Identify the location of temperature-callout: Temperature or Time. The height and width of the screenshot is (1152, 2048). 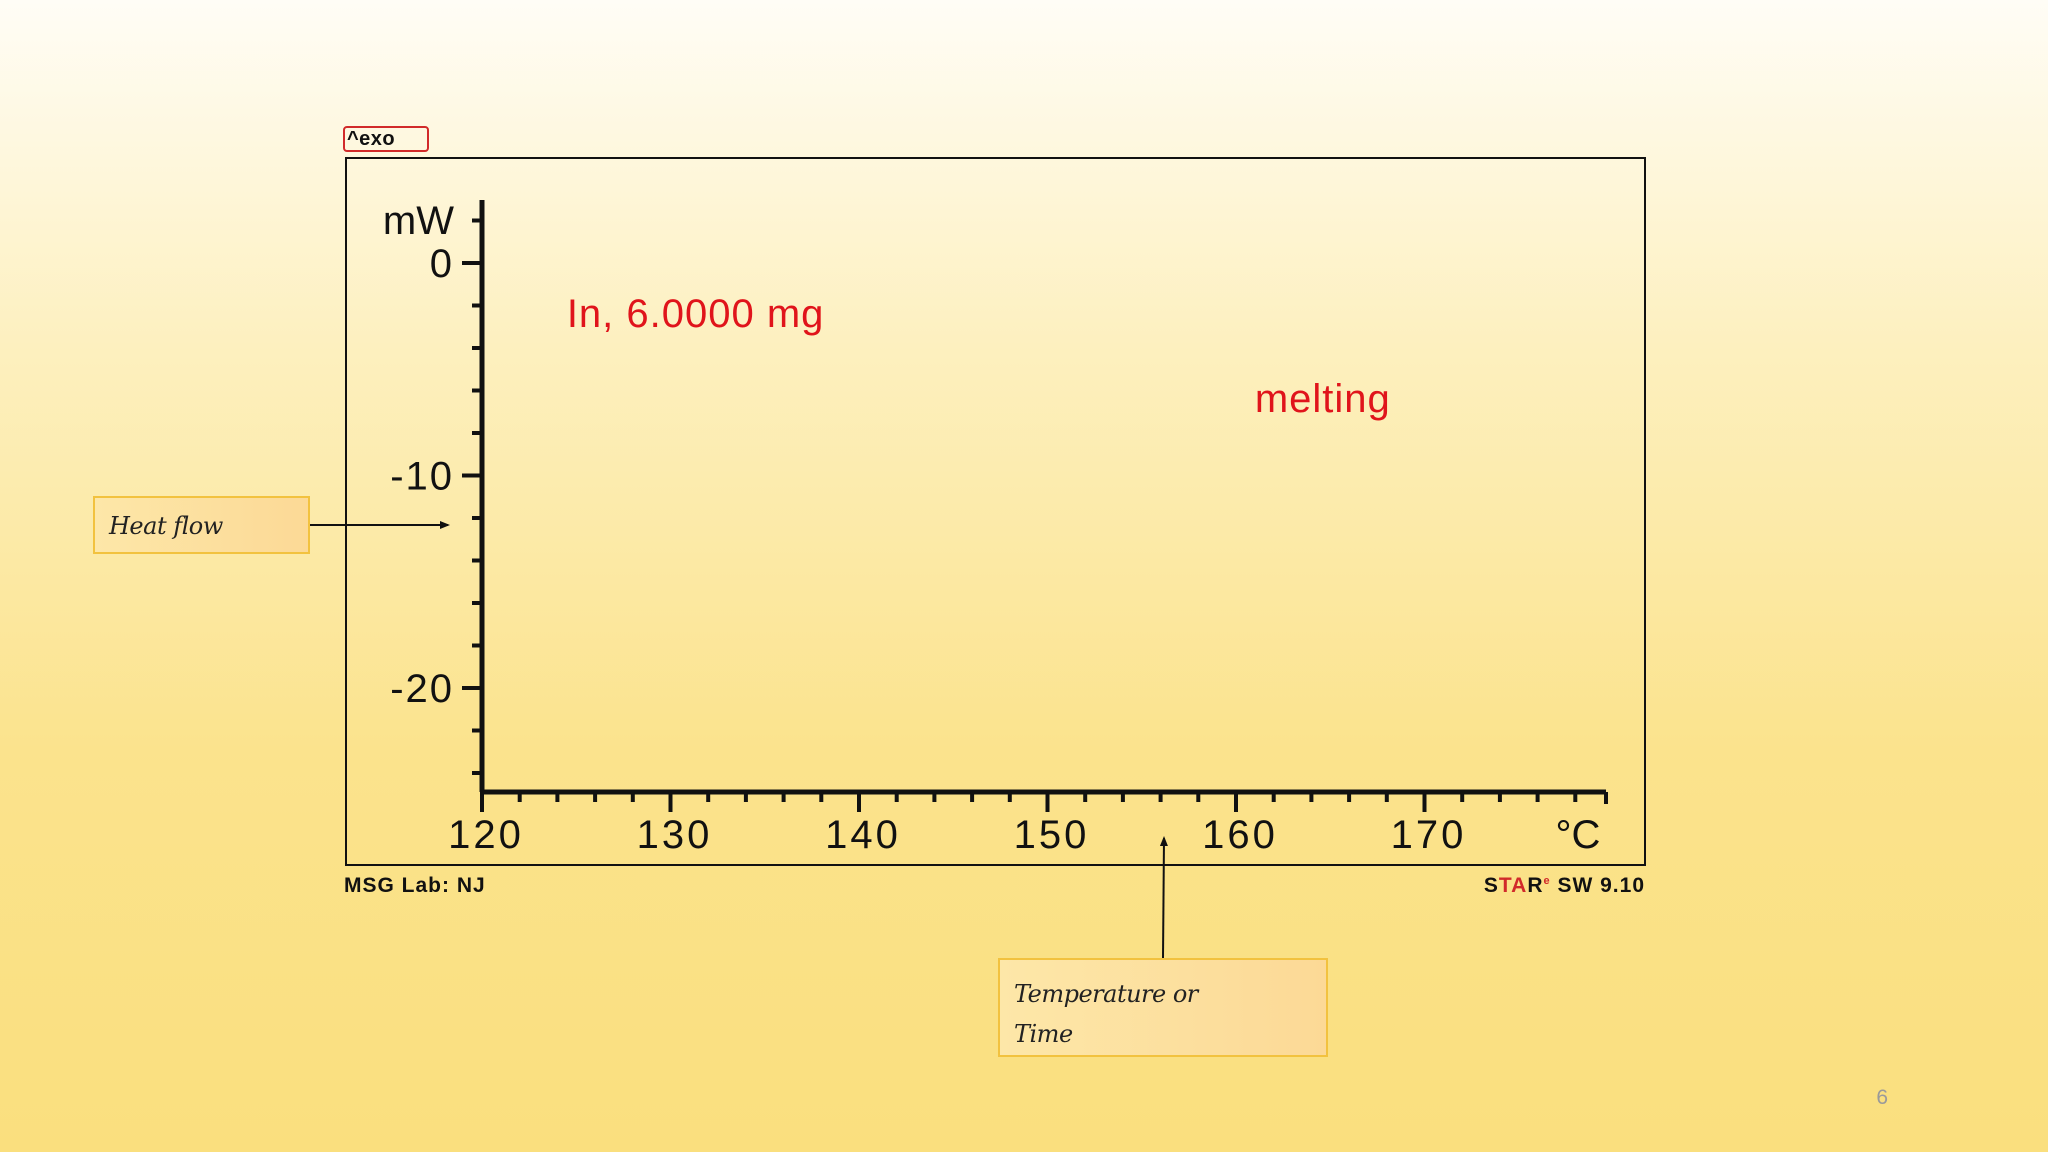
(1163, 1007).